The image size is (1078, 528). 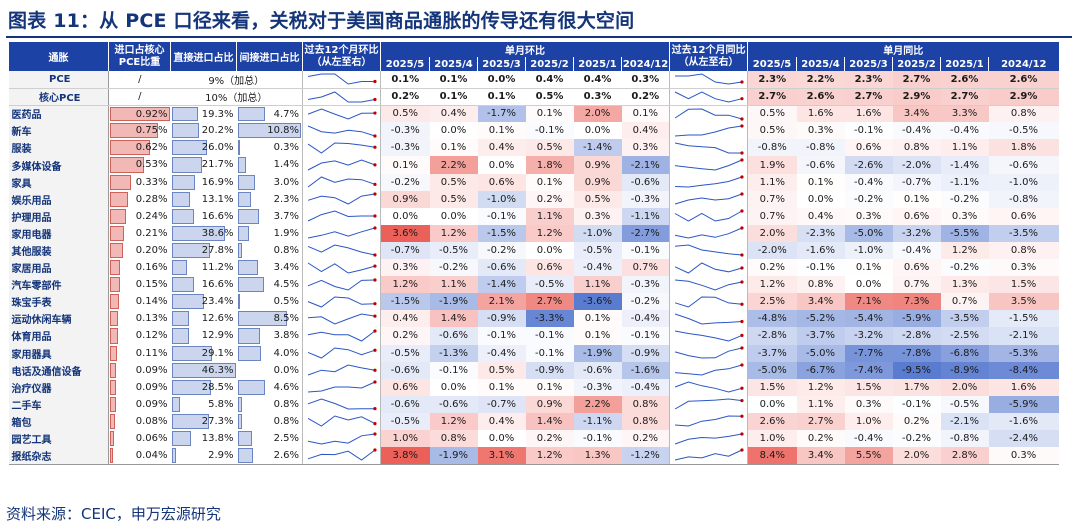 I want to click on share-cell-label: 0.11%, so click(x=151, y=353).